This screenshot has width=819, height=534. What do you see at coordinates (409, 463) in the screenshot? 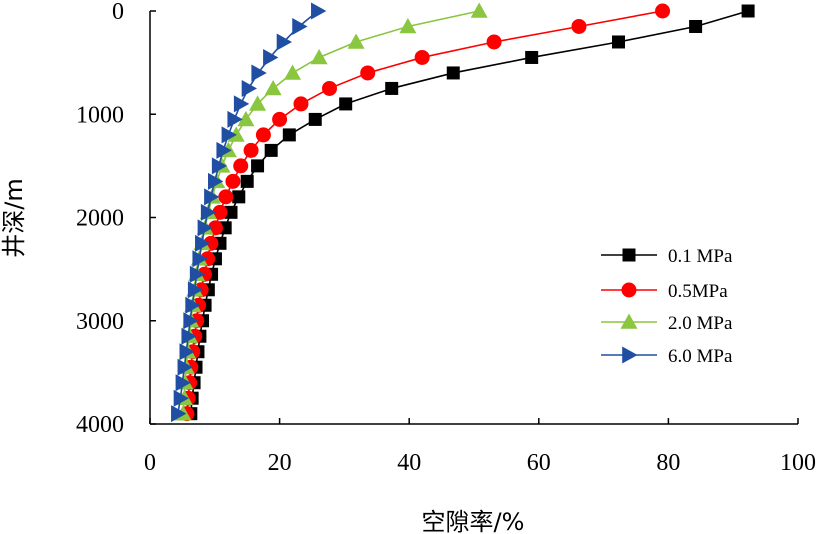
I see `x-tick-label: 40` at bounding box center [409, 463].